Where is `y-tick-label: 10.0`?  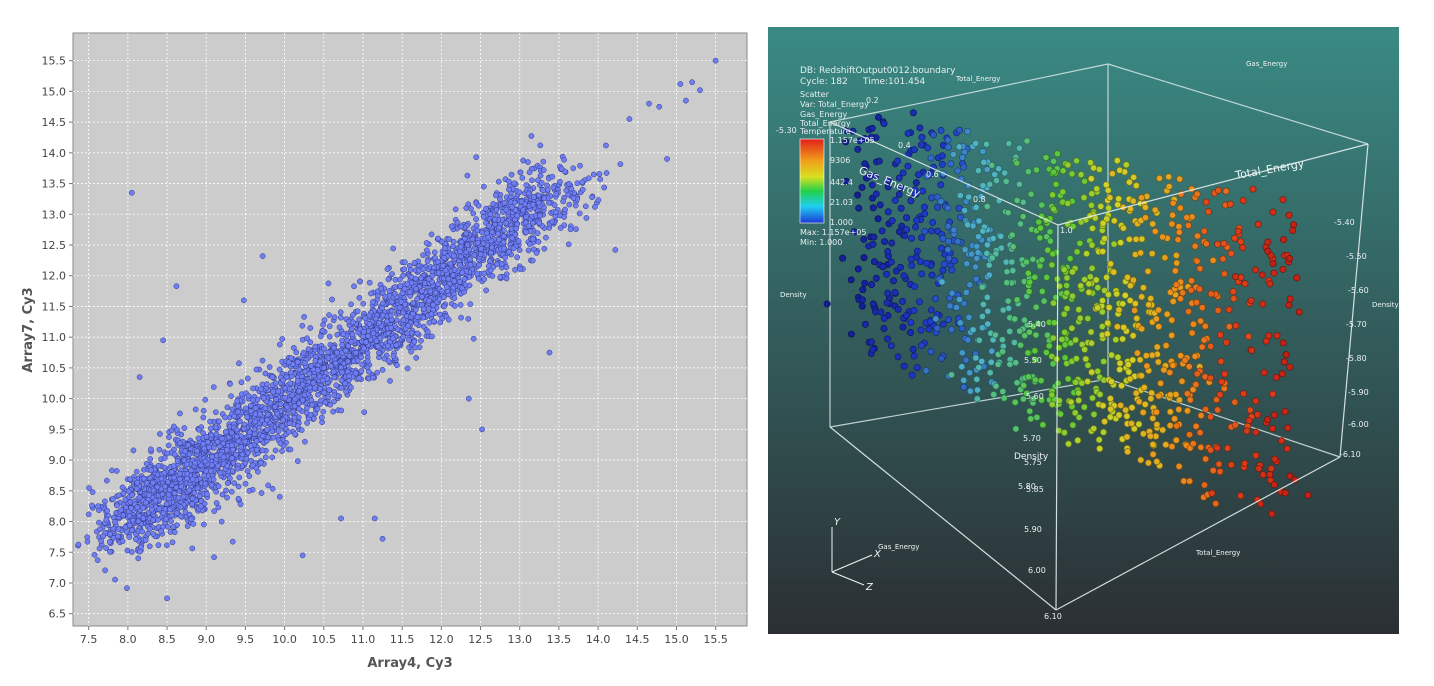 y-tick-label: 10.0 is located at coordinates (54, 399).